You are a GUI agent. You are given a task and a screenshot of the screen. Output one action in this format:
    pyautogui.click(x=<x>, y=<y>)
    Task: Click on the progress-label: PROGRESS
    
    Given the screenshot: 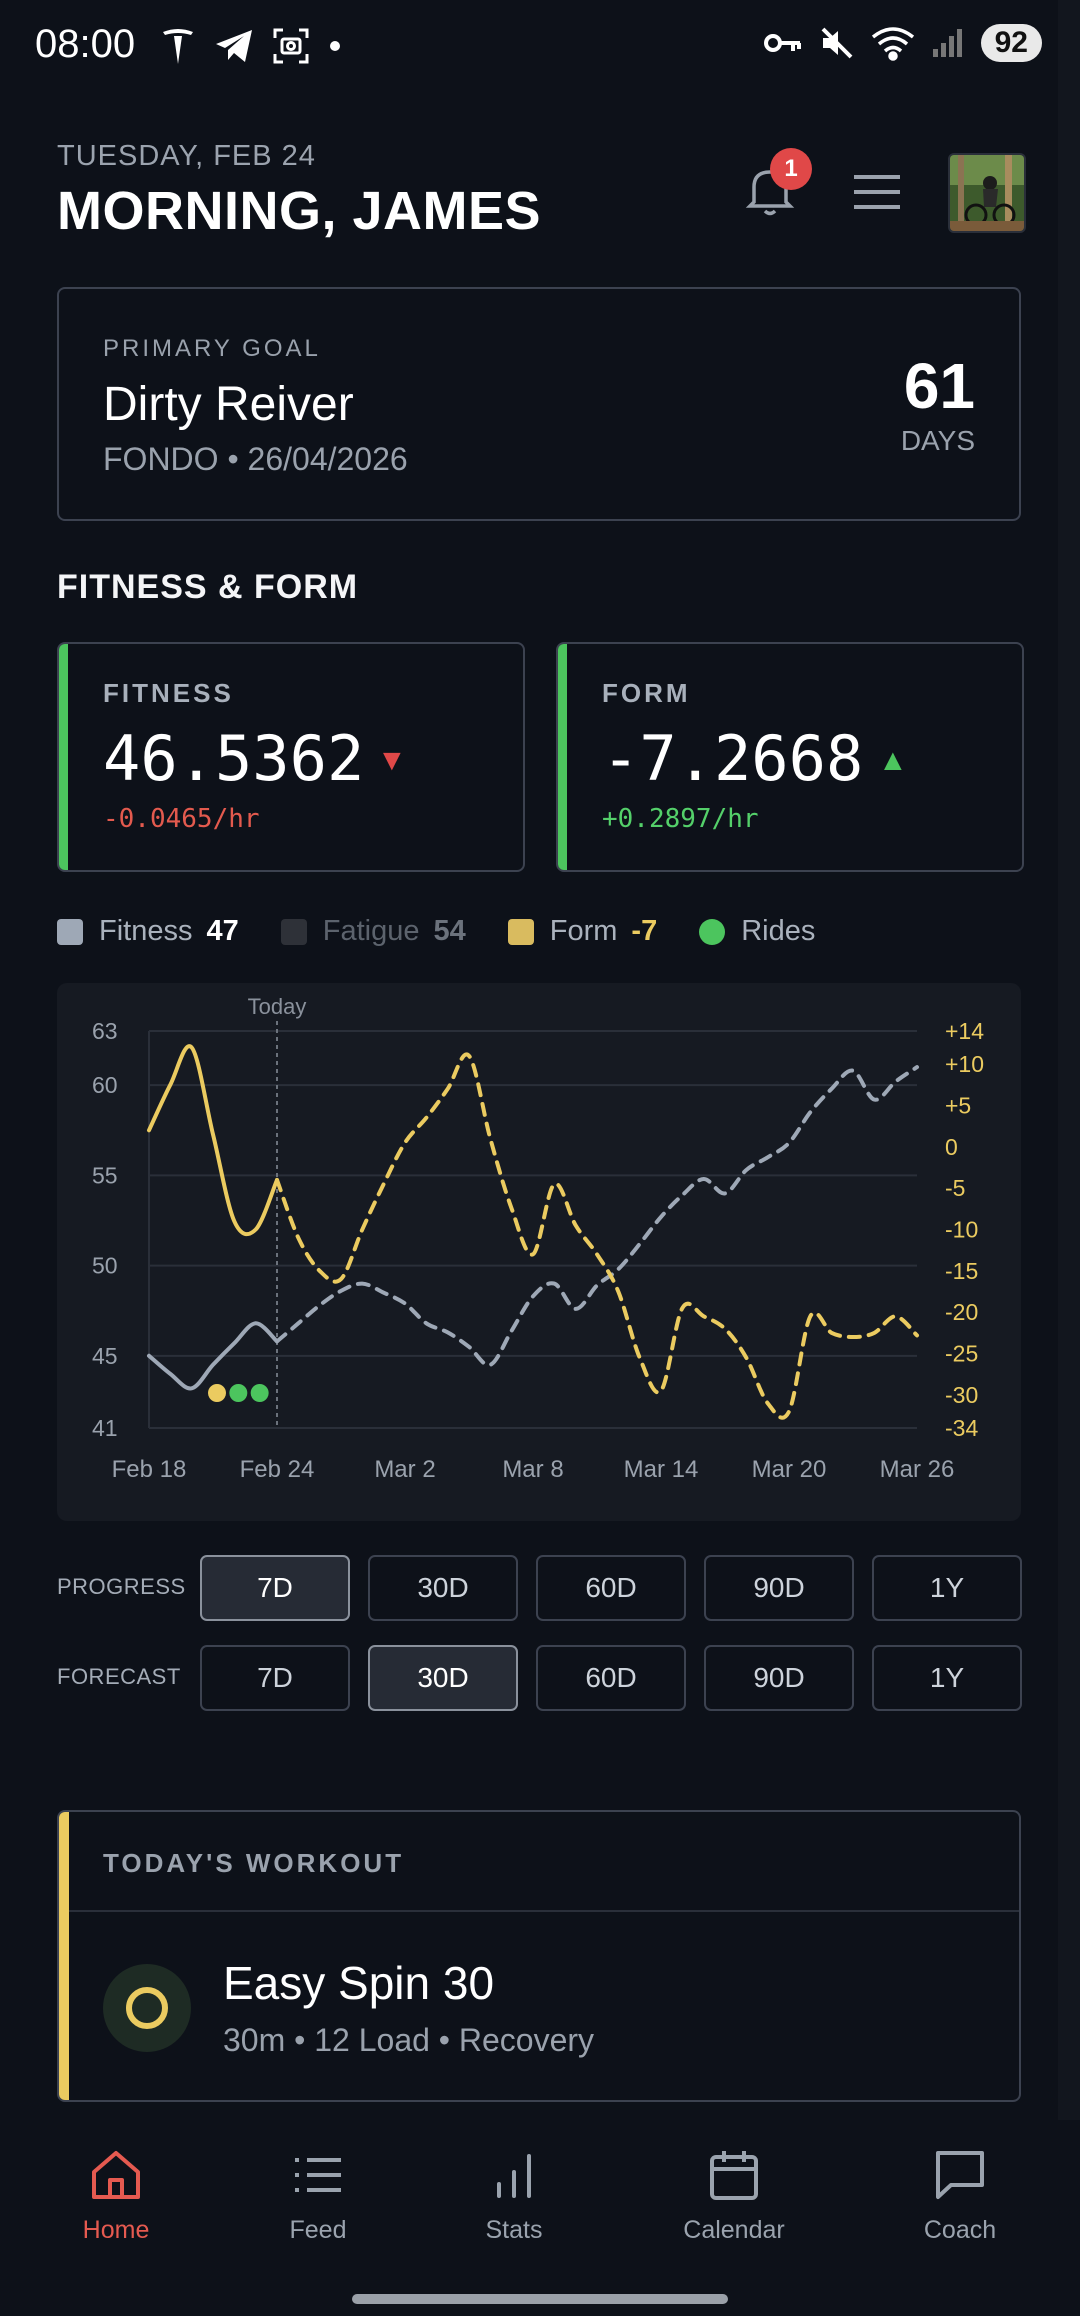 What is the action you would take?
    pyautogui.click(x=121, y=1586)
    